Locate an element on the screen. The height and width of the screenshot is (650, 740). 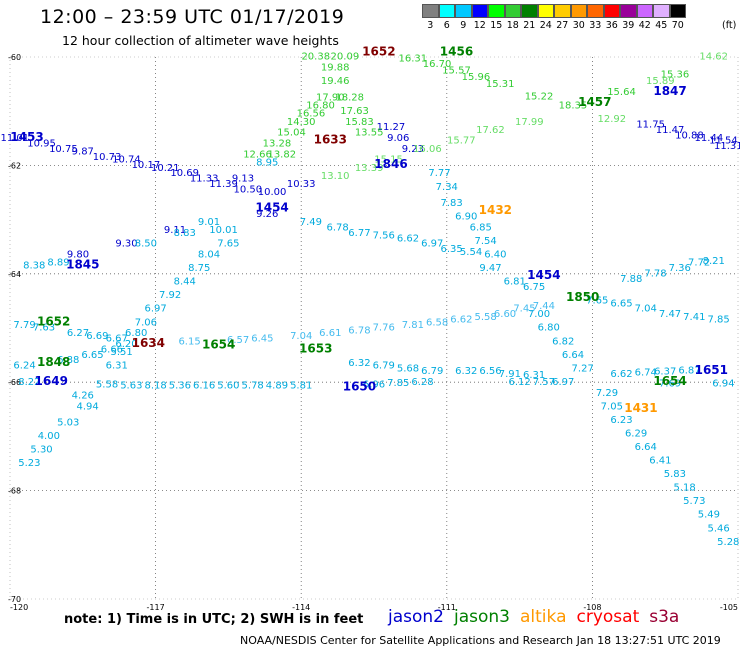
swh-value: 7.41 is located at coordinates (694, 317).